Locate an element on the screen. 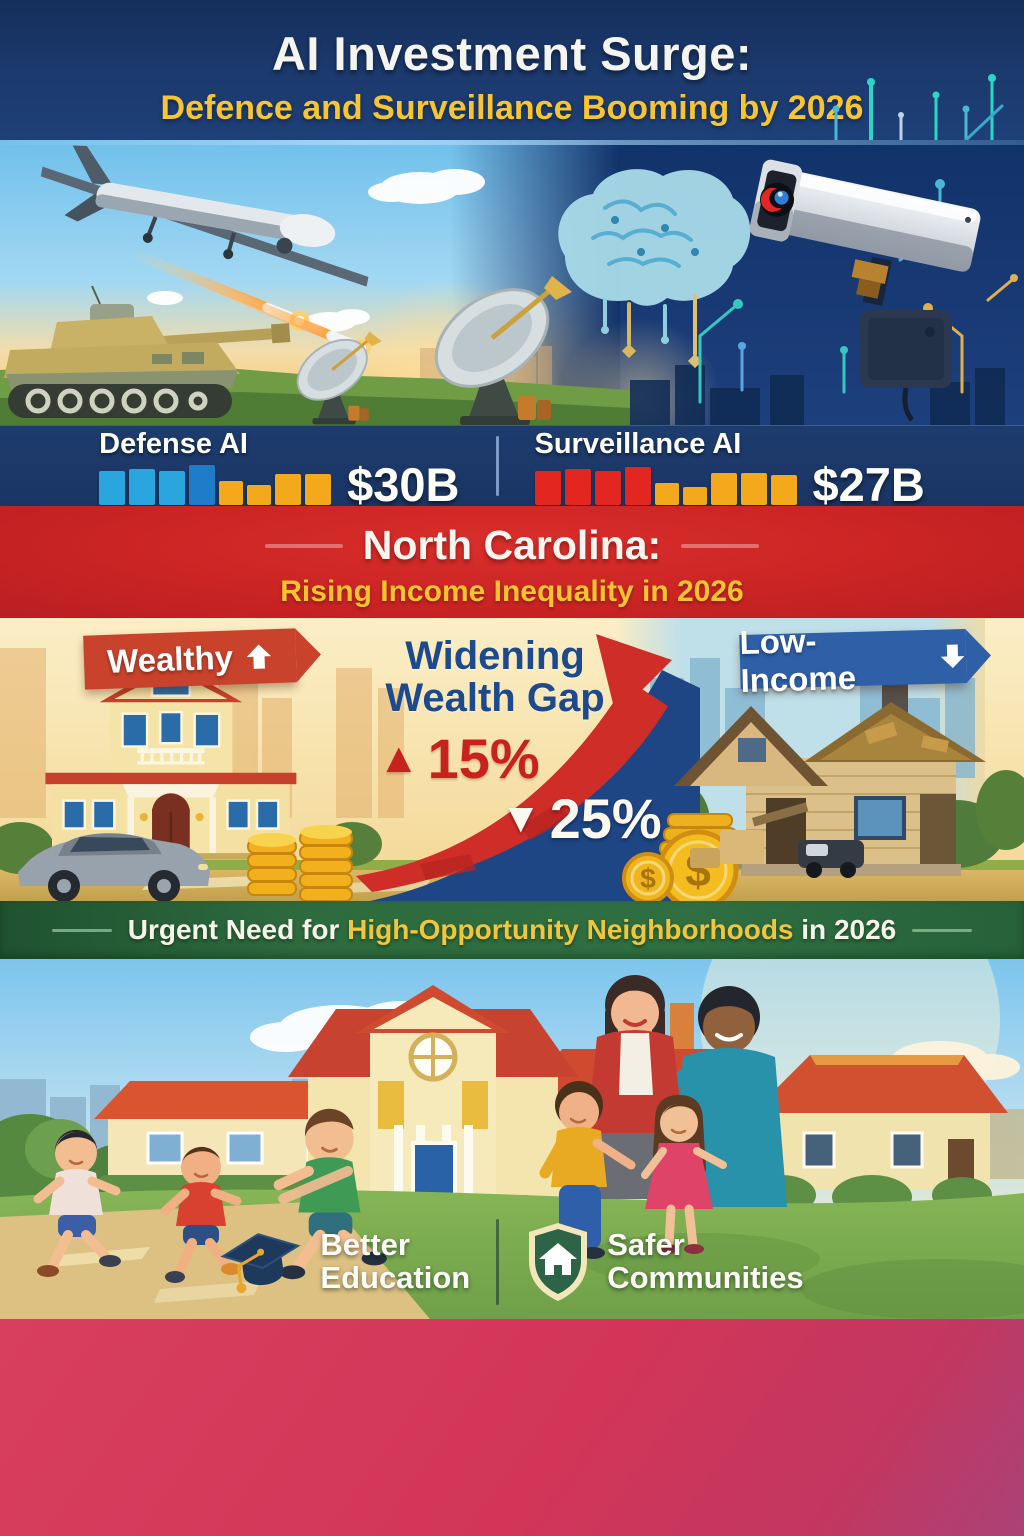  footer-band is located at coordinates (512, 1427).